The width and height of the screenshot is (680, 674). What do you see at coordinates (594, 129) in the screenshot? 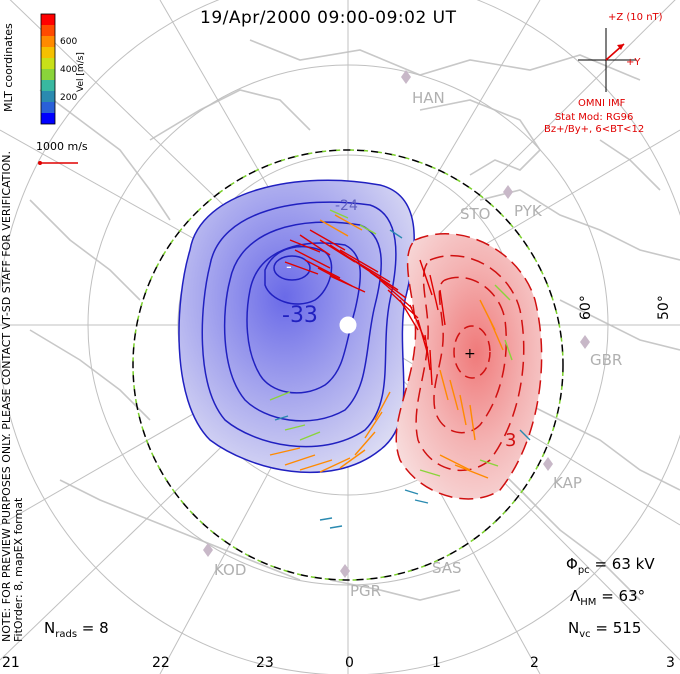
I see `stat-model-line2: Bz+/By+, 6<BT<12` at bounding box center [594, 129].